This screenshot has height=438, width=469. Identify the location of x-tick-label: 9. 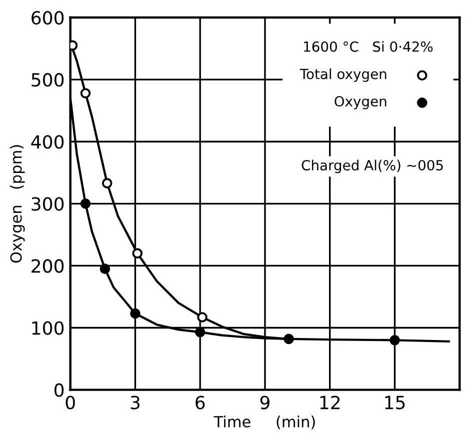
(265, 403).